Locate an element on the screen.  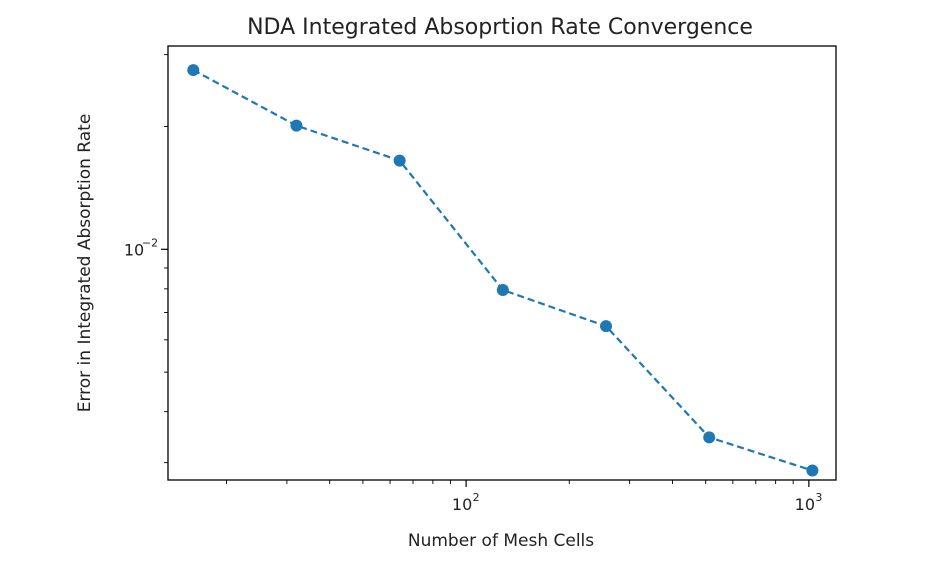
y-axis-label: Error in Integrated Absorption Rate is located at coordinates (85, 263).